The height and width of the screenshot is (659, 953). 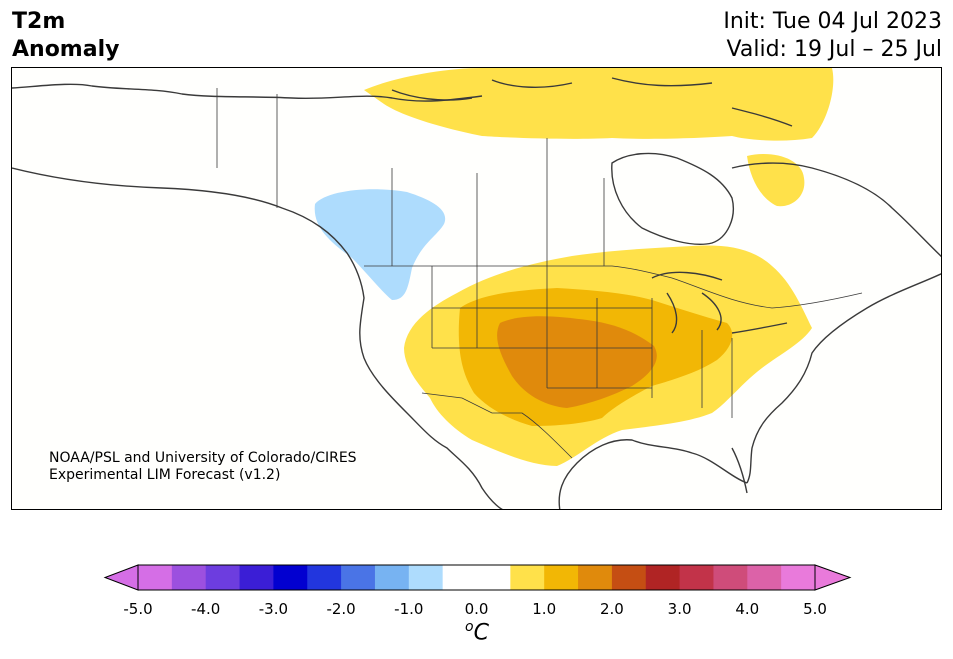 What do you see at coordinates (341, 609) in the screenshot?
I see `colorbar-tick-label: -2.0` at bounding box center [341, 609].